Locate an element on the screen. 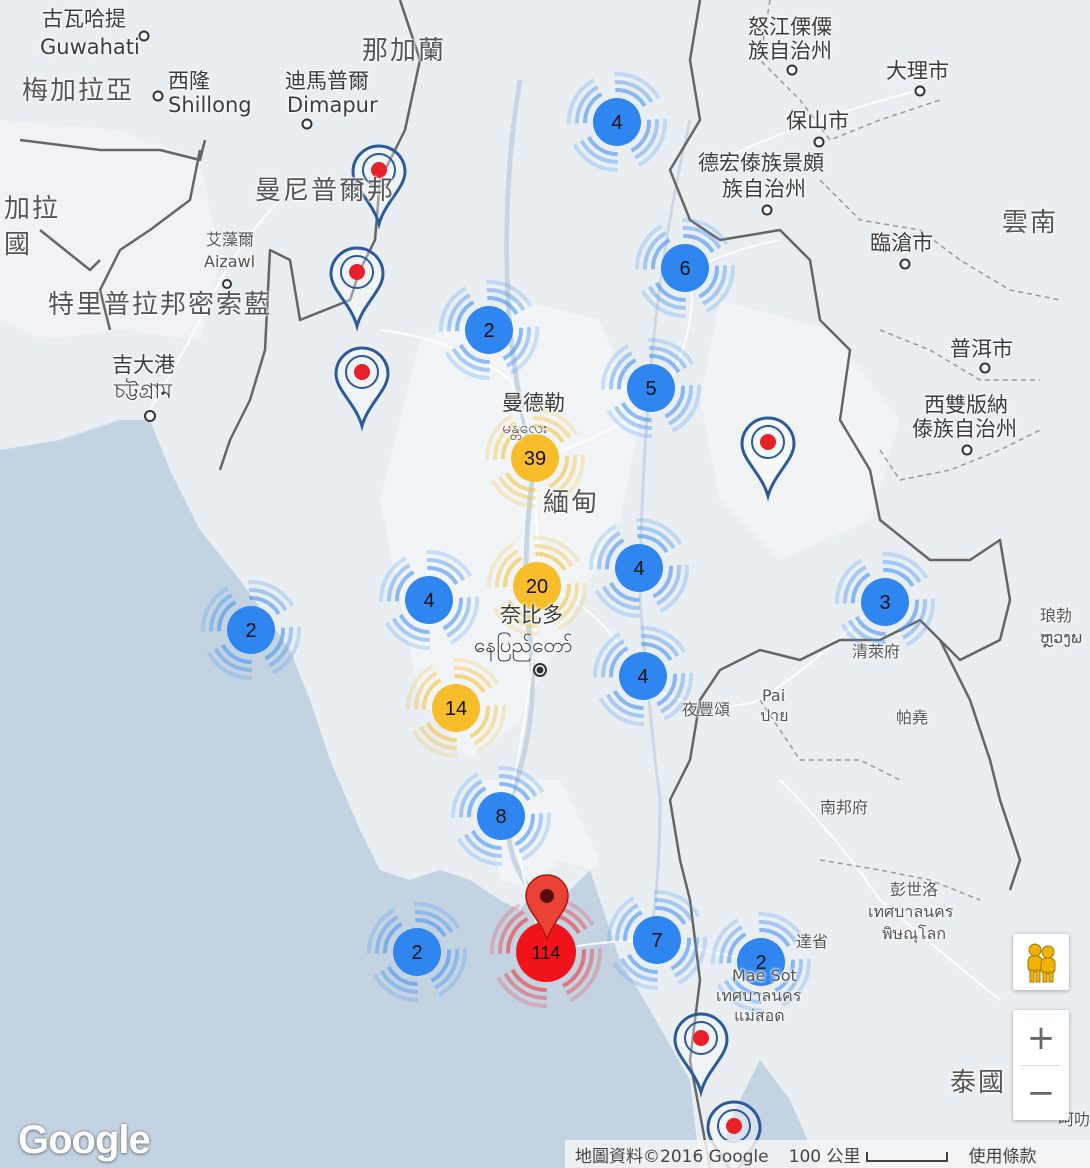 The height and width of the screenshot is (1168, 1090). cluster-marker: 6 is located at coordinates (685, 268).